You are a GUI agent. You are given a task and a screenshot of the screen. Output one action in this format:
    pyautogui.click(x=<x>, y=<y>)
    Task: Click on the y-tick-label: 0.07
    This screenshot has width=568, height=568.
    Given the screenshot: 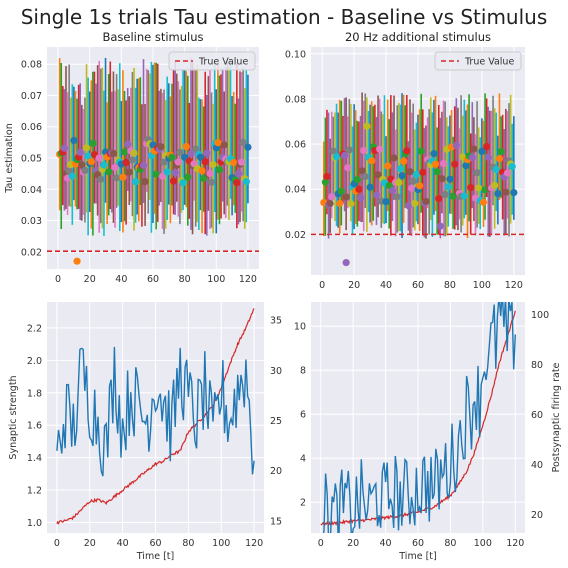 What is the action you would take?
    pyautogui.click(x=31, y=96)
    